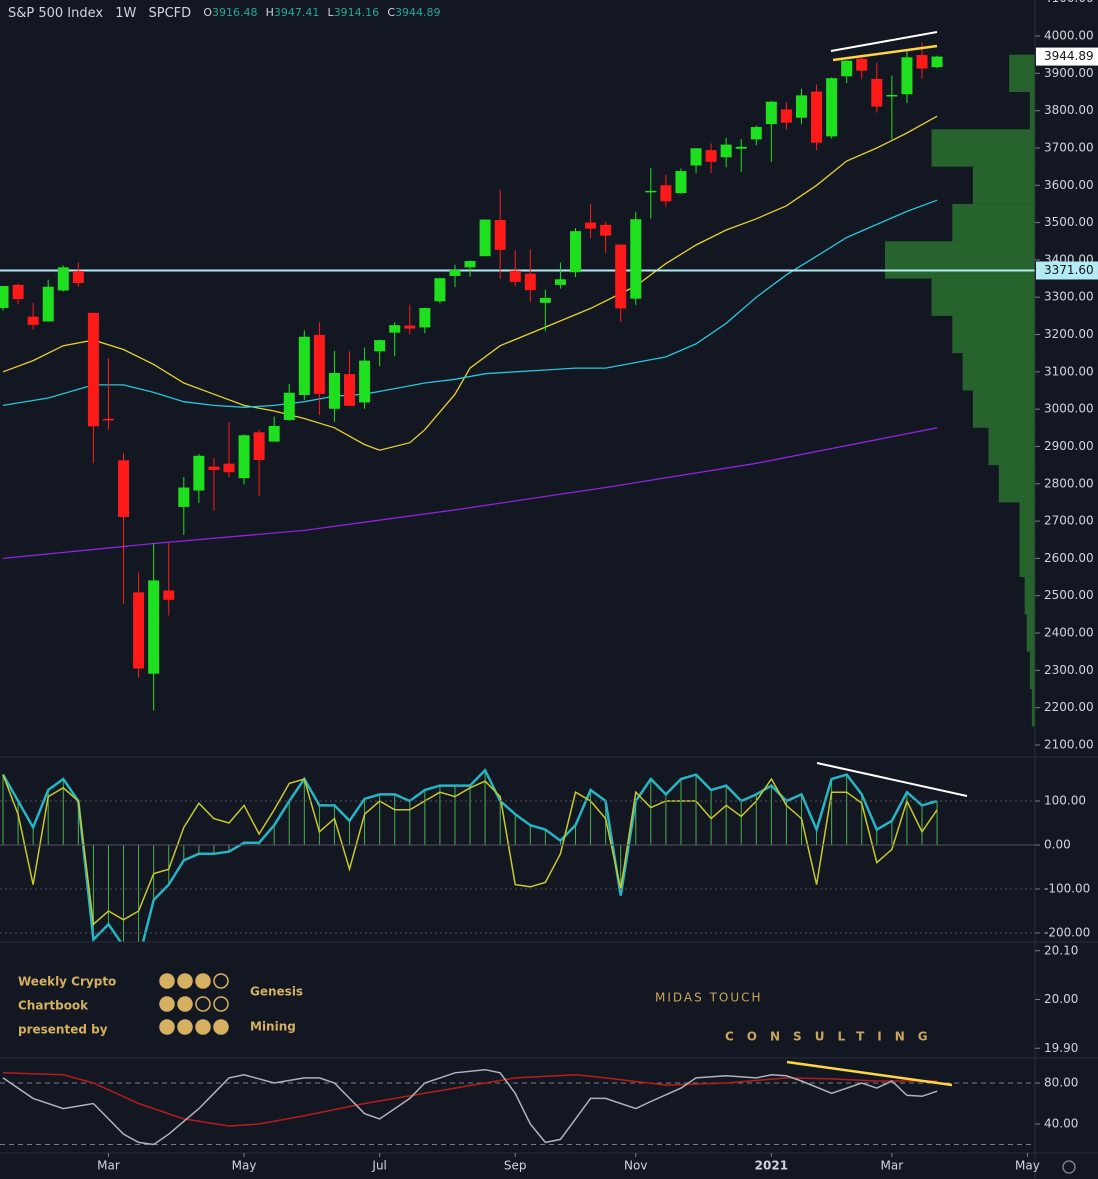 This screenshot has height=1179, width=1098. What do you see at coordinates (1069, 222) in the screenshot?
I see `y-tick-label: 3500.00` at bounding box center [1069, 222].